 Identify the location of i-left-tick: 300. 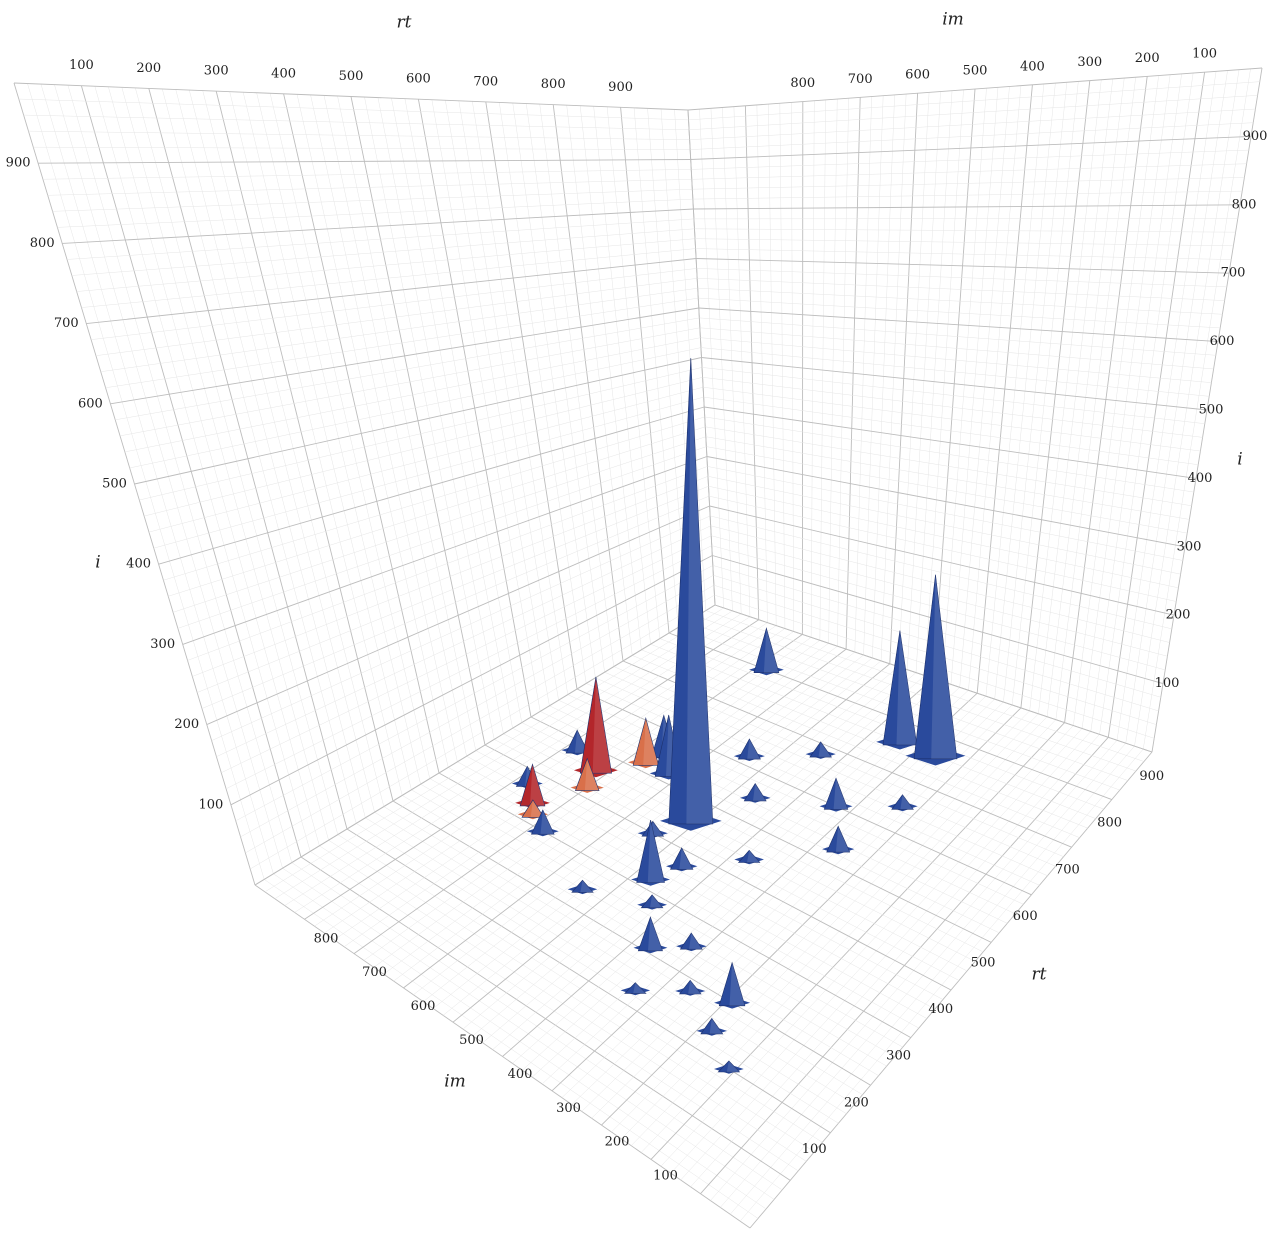
(162, 644).